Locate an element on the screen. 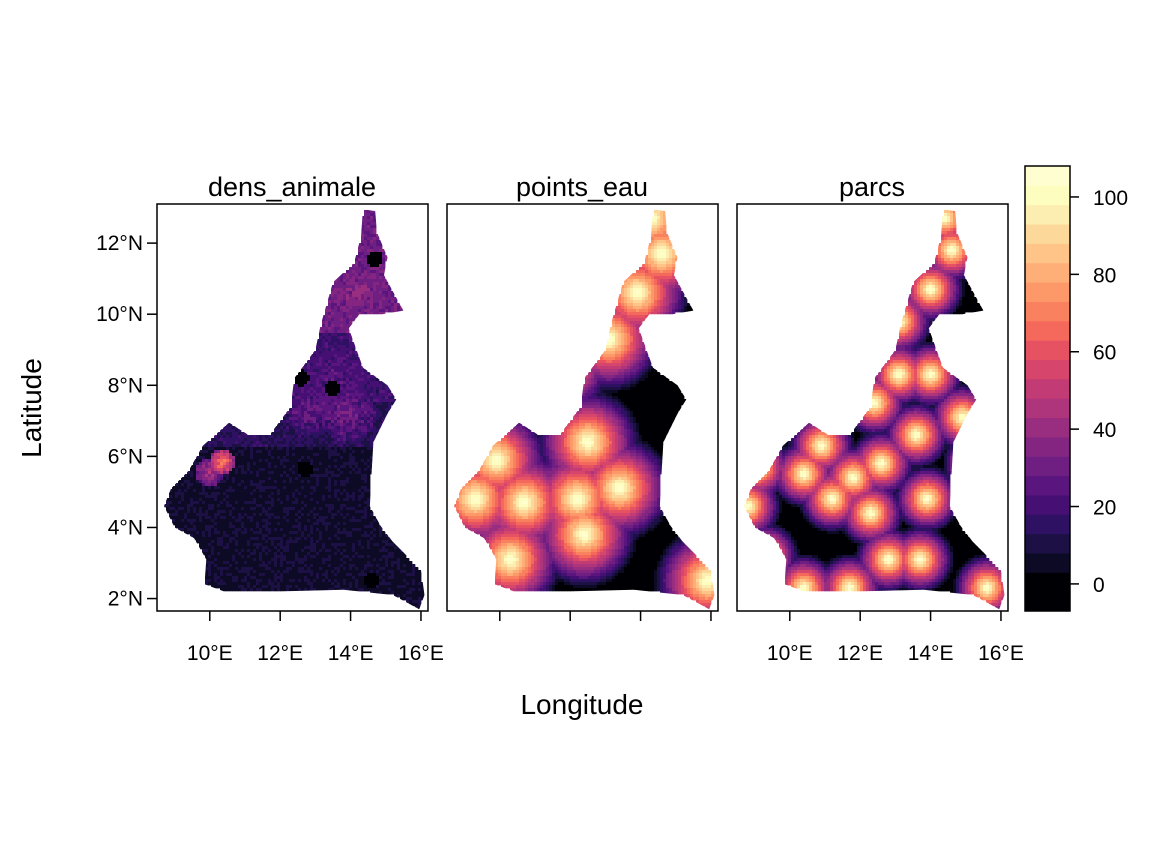 This screenshot has height=865, width=1152. y-tick-label: 10°N is located at coordinates (119, 314).